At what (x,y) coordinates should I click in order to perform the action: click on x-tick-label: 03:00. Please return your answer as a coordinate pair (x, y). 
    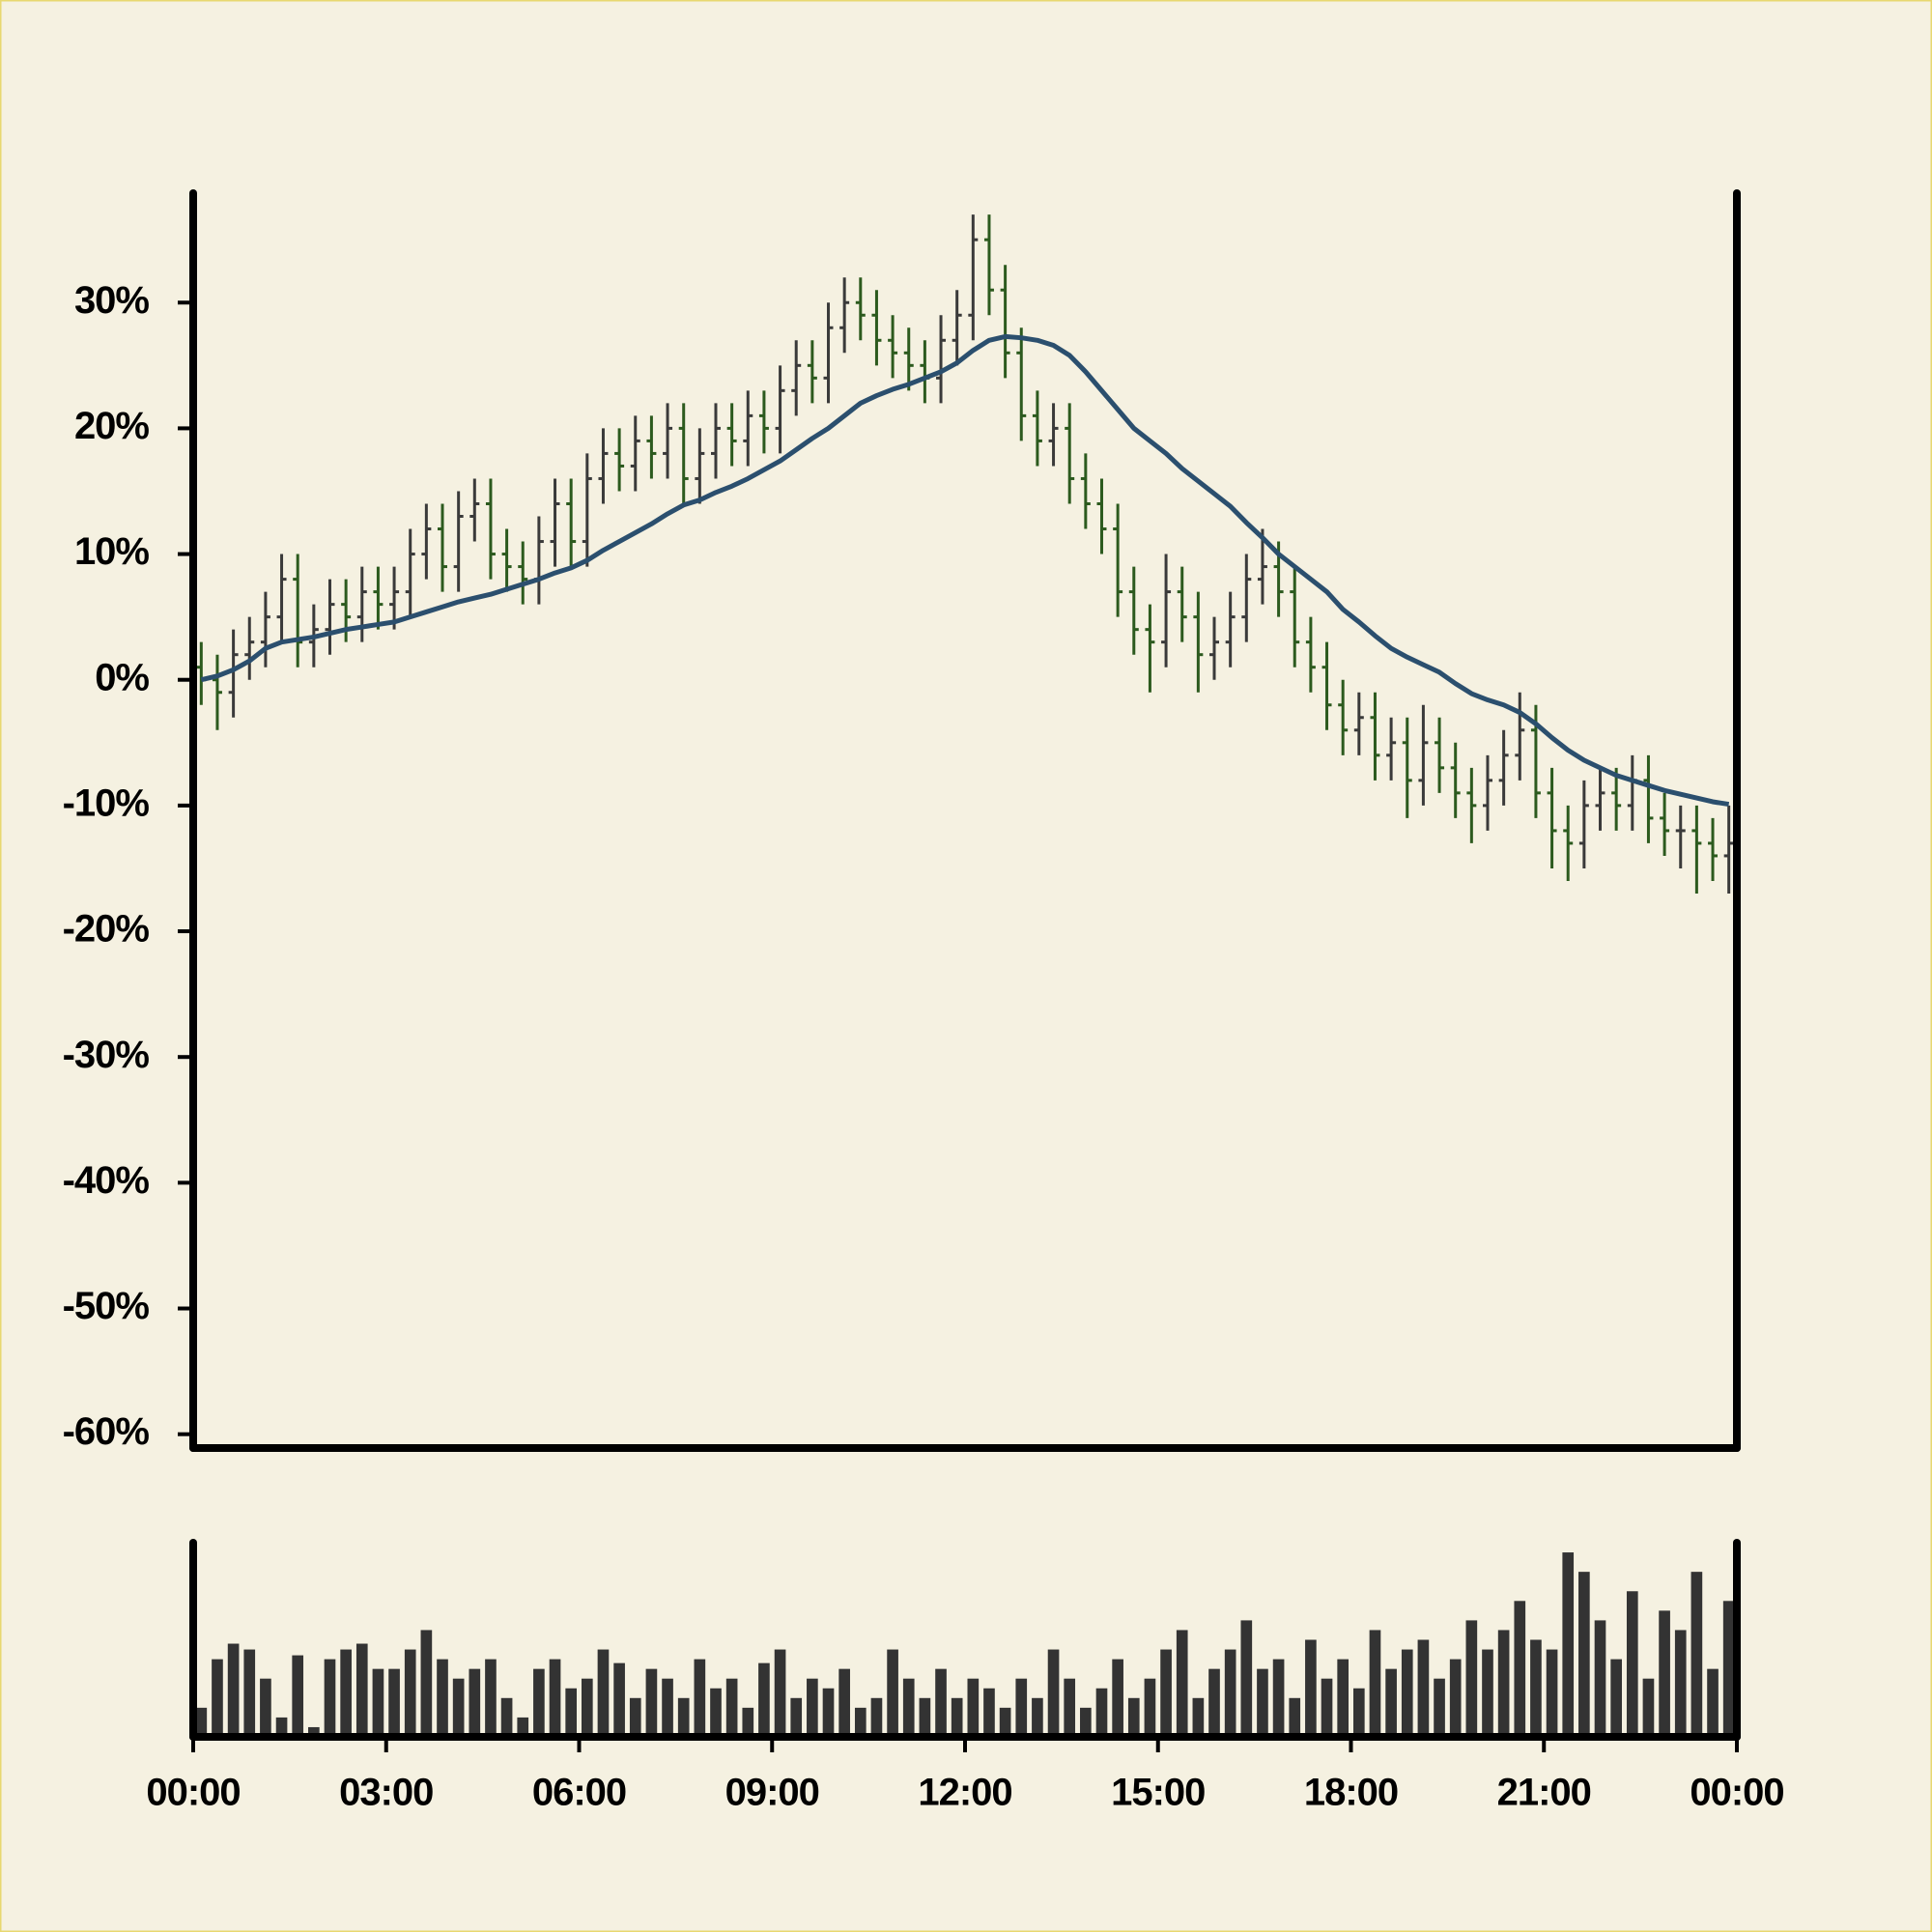
    Looking at the image, I should click on (386, 1793).